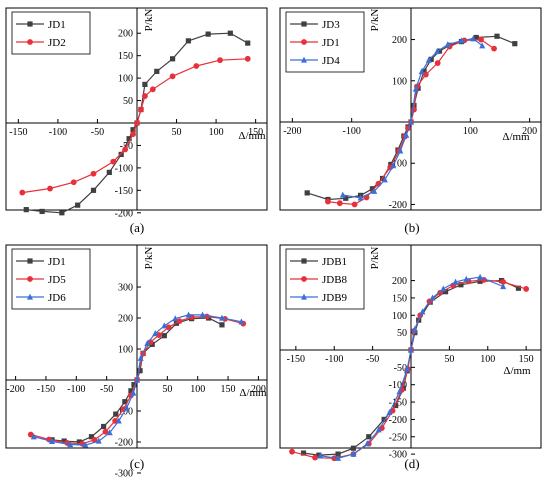  Describe the element at coordinates (331, 61) in the screenshot. I see `legend-entry: JD4` at that location.